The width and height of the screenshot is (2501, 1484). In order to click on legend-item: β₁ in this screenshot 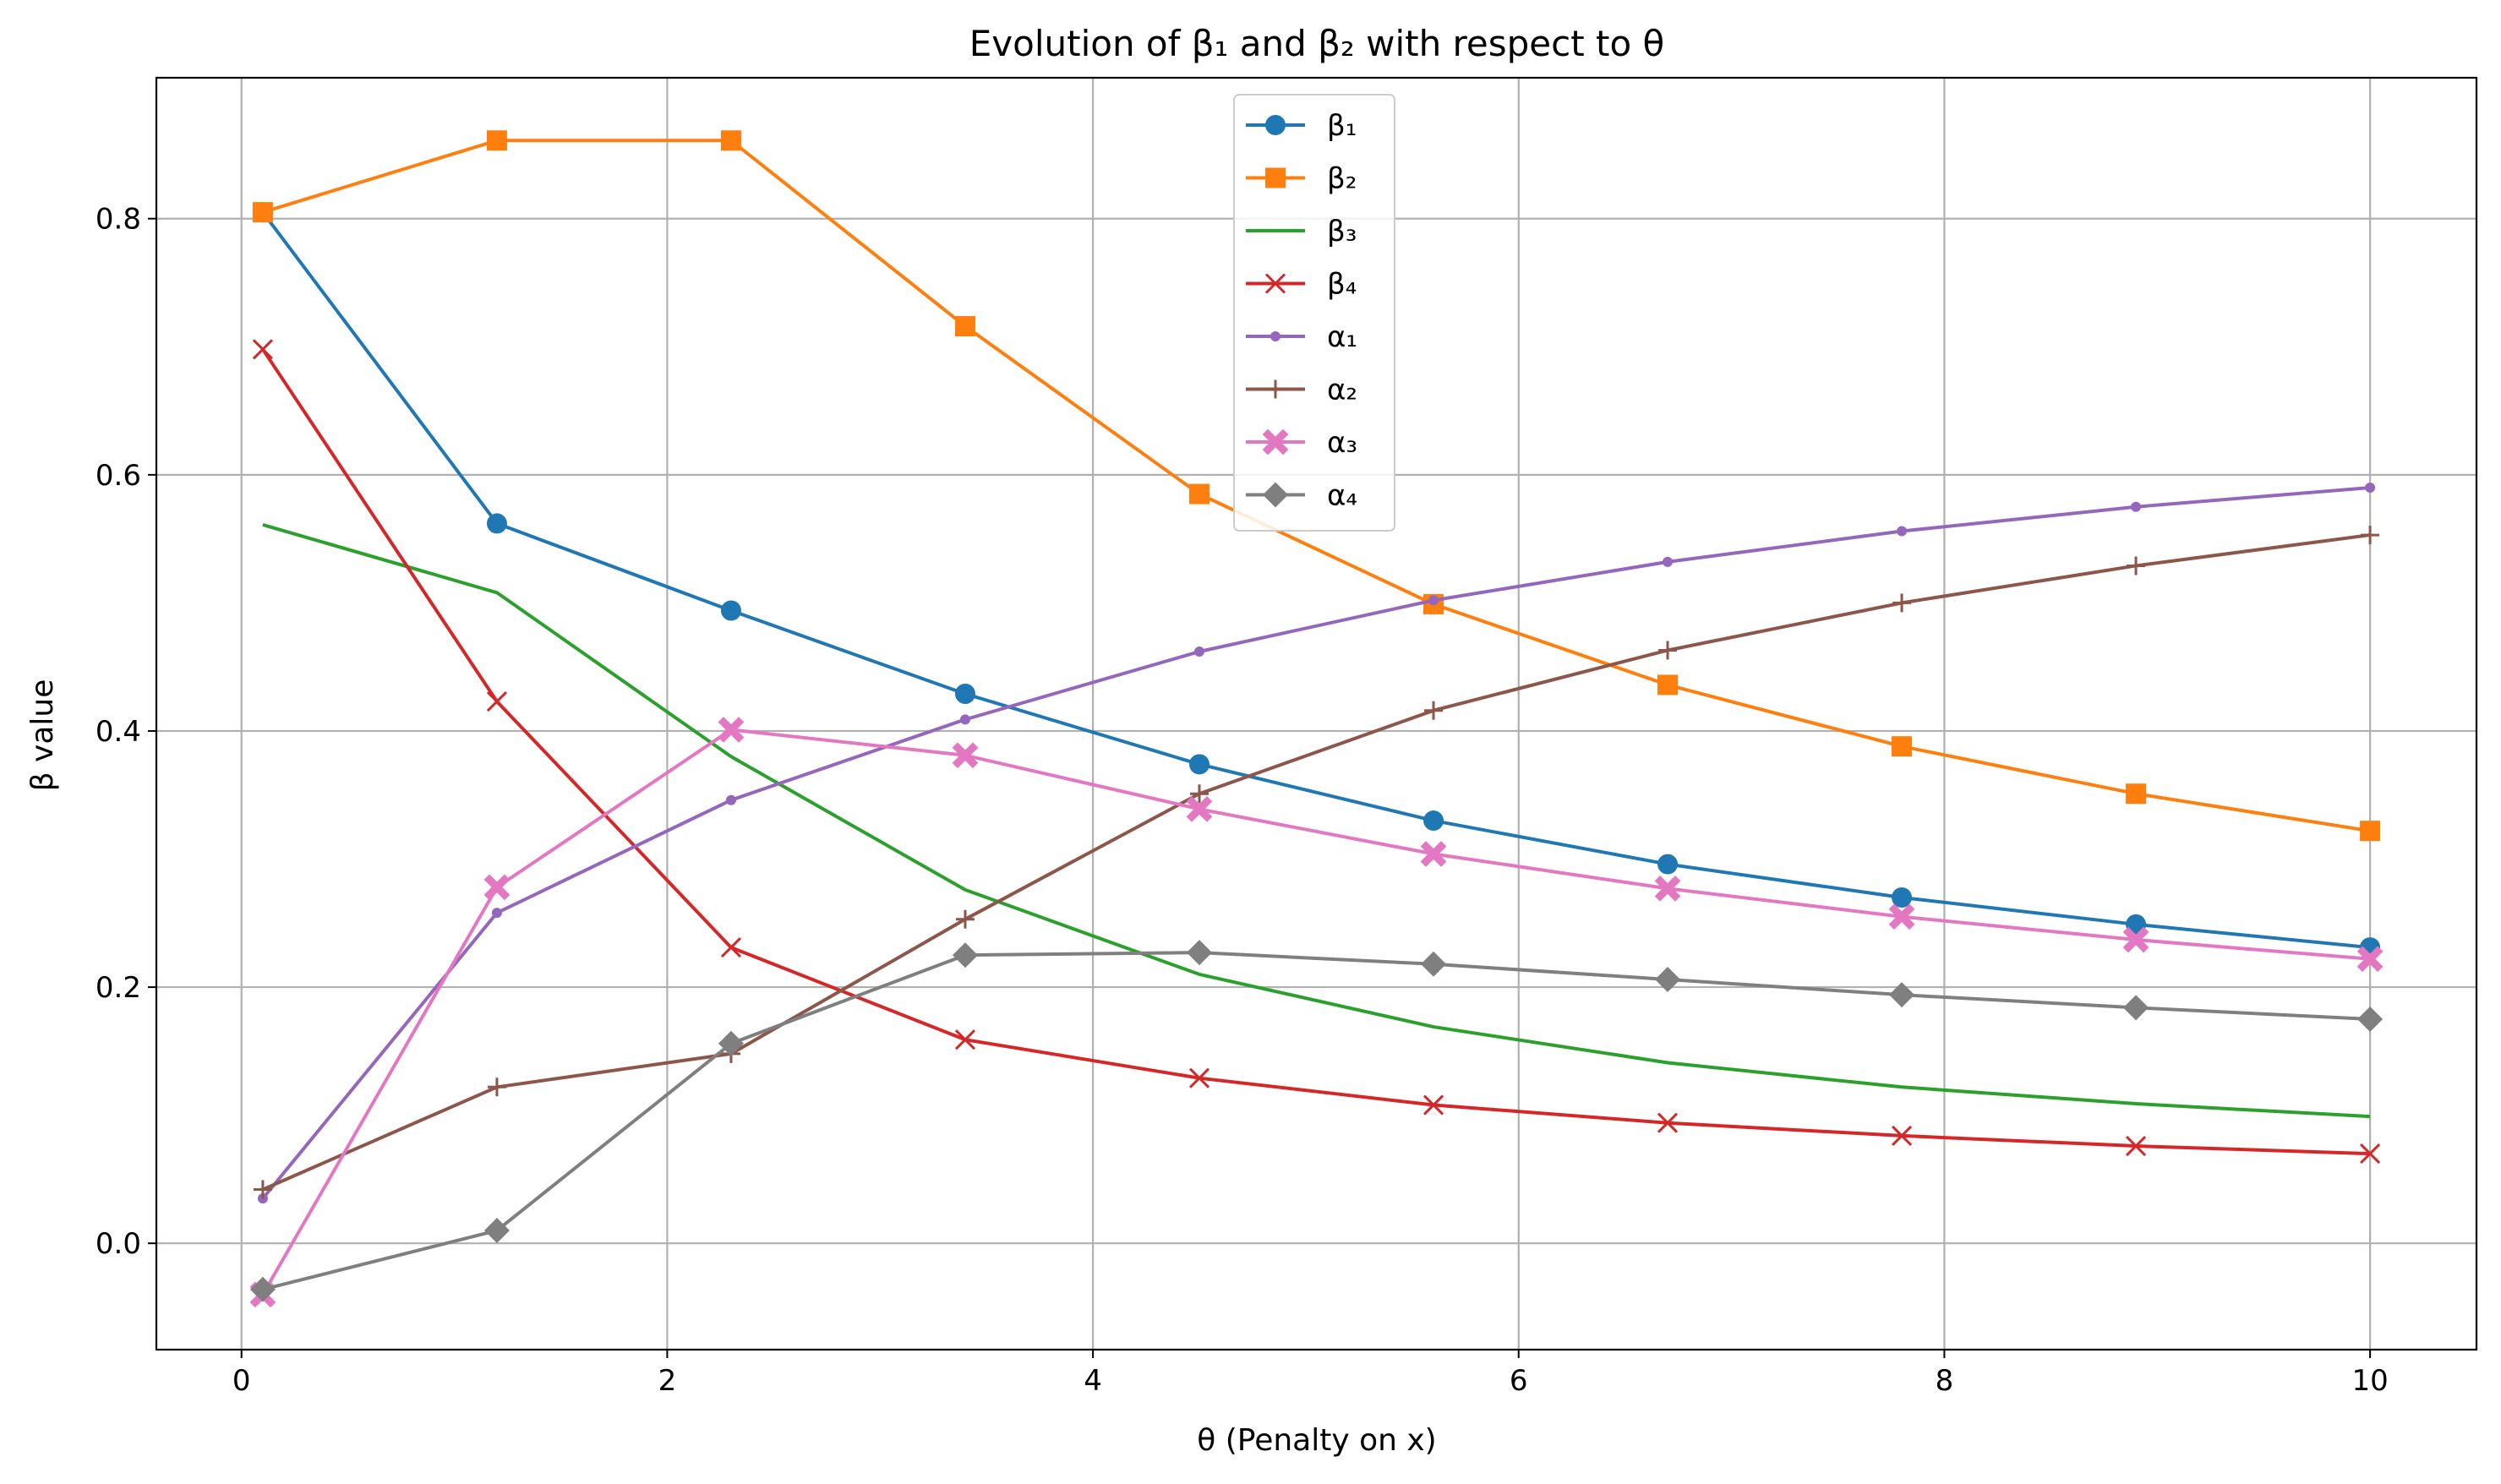, I will do `click(1302, 126)`.